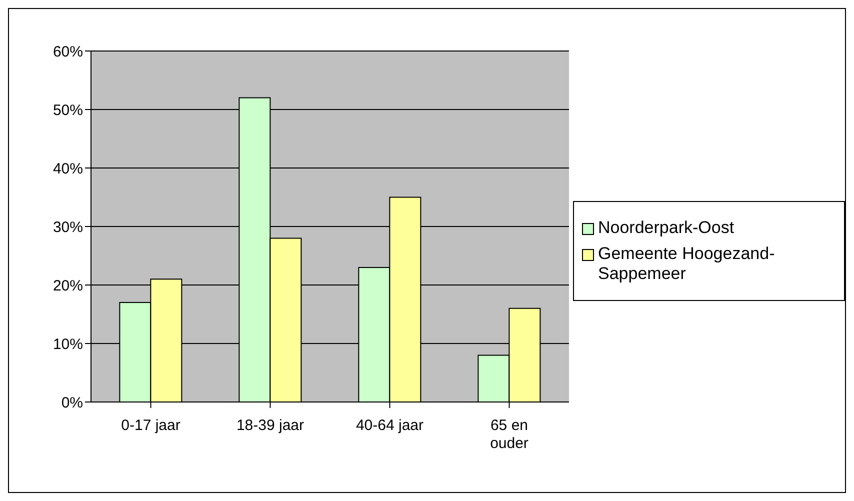  I want to click on x-tick-label: 0-17 jaar, so click(150, 425).